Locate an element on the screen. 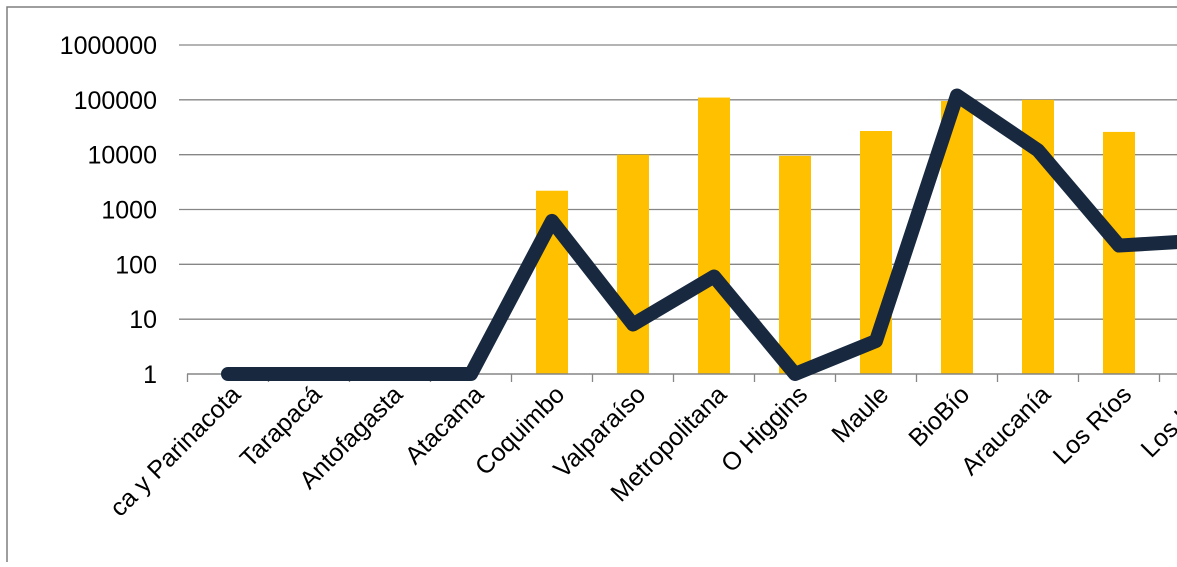 Image resolution: width=1177 pixels, height=567 pixels. y-tick-label: 10 is located at coordinates (143, 320).